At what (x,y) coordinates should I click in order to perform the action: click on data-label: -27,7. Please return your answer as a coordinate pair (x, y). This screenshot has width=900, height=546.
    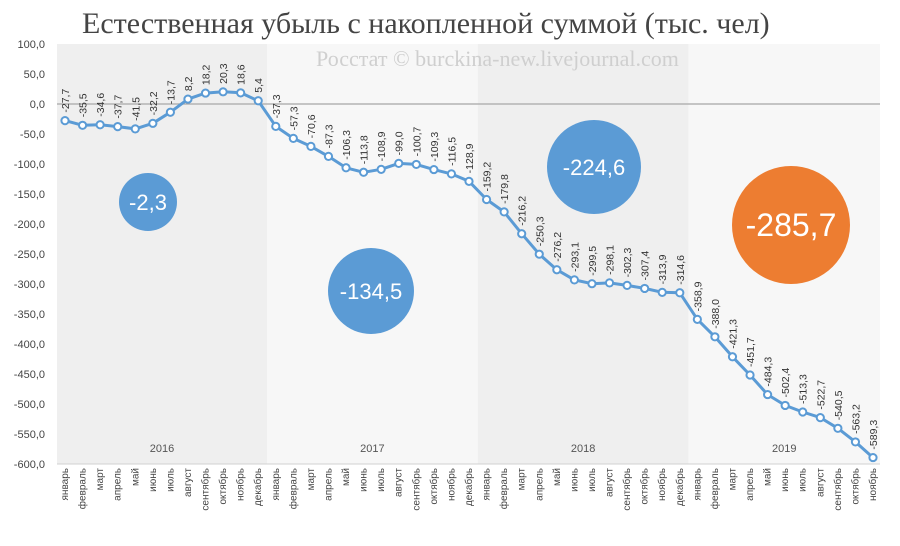
    Looking at the image, I should click on (66, 101).